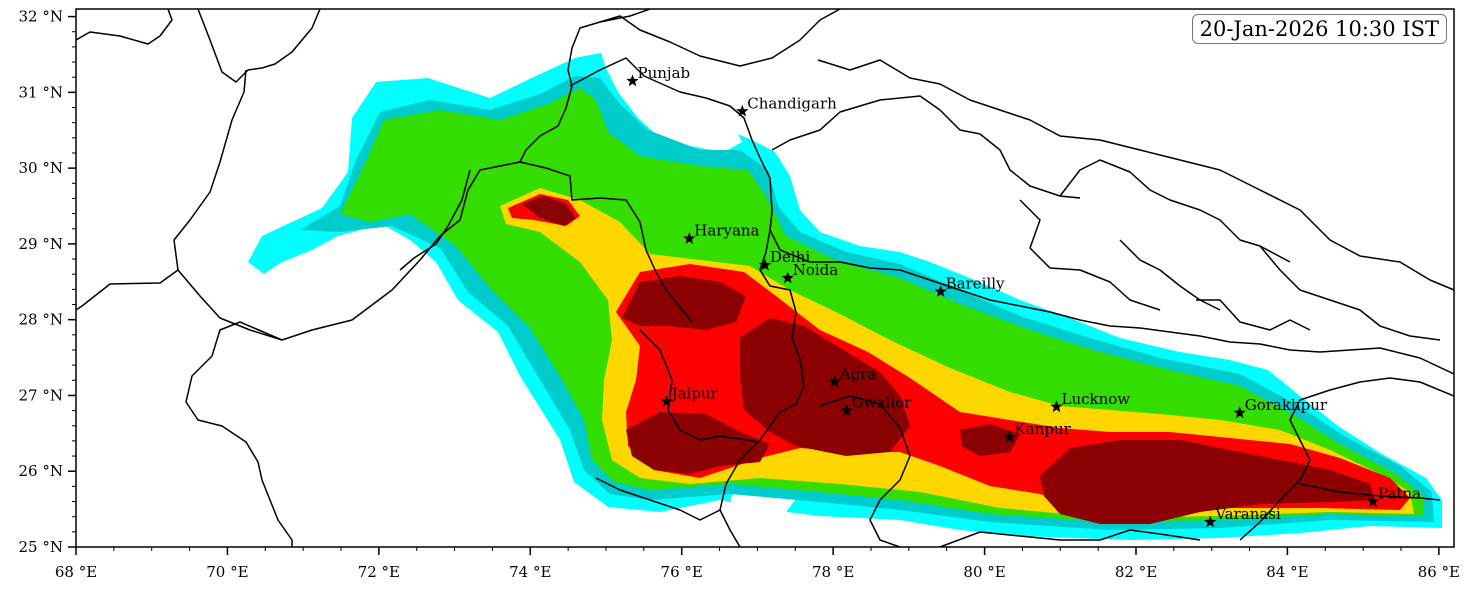  What do you see at coordinates (1287, 572) in the screenshot?
I see `lon-tick-label: 84 °E` at bounding box center [1287, 572].